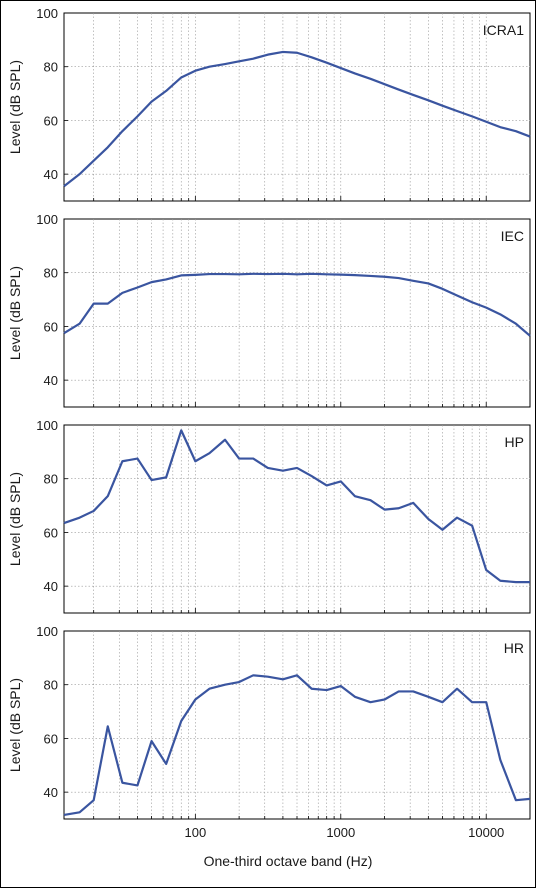  I want to click on panel-label: IEC, so click(512, 236).